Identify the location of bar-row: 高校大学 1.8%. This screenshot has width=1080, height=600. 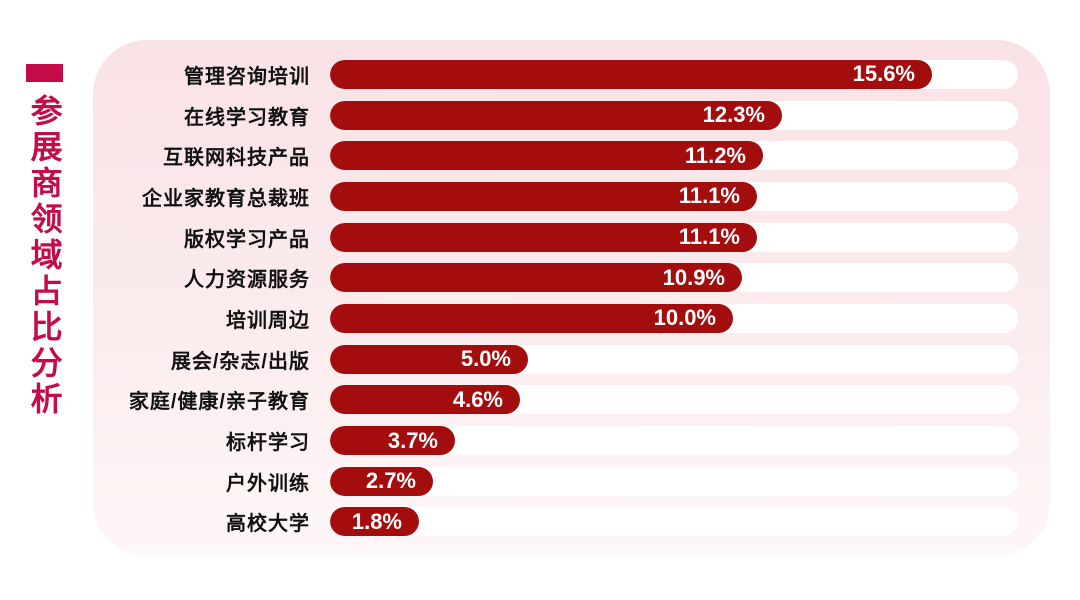
(571, 522).